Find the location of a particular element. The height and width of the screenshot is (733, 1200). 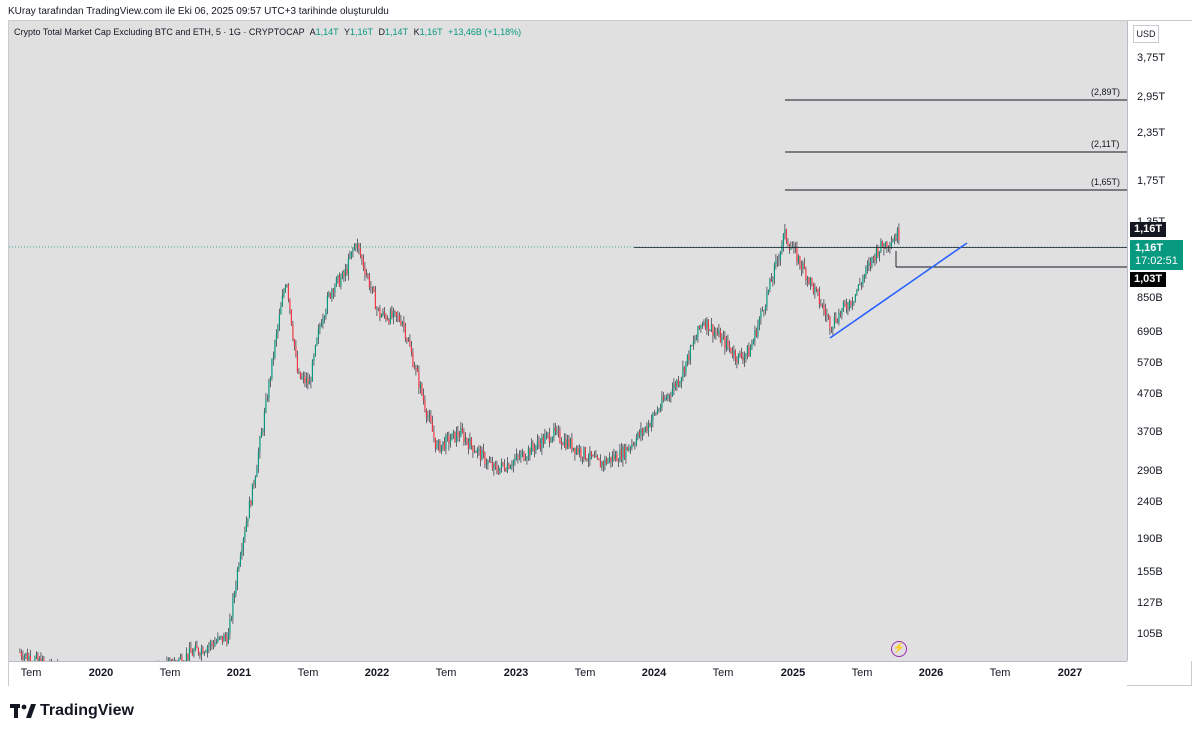

x-tick: 2027 is located at coordinates (1070, 673).